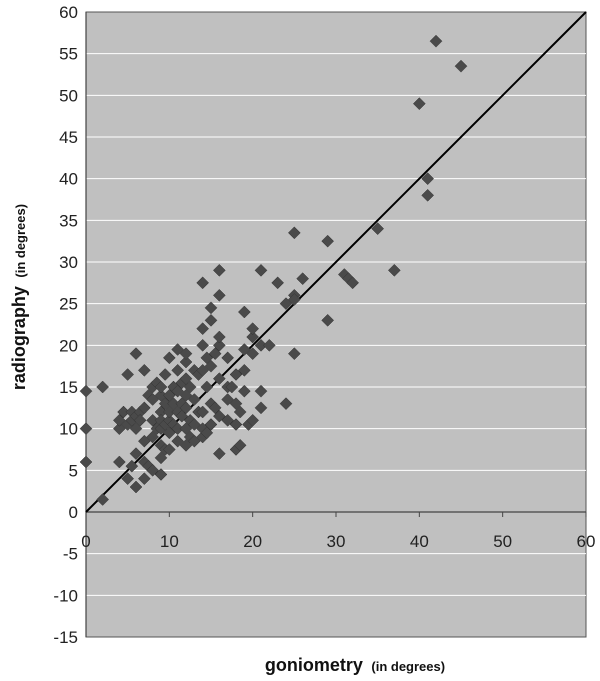 The width and height of the screenshot is (600, 681). Describe the element at coordinates (68, 387) in the screenshot. I see `y-tick-label: 15` at that location.